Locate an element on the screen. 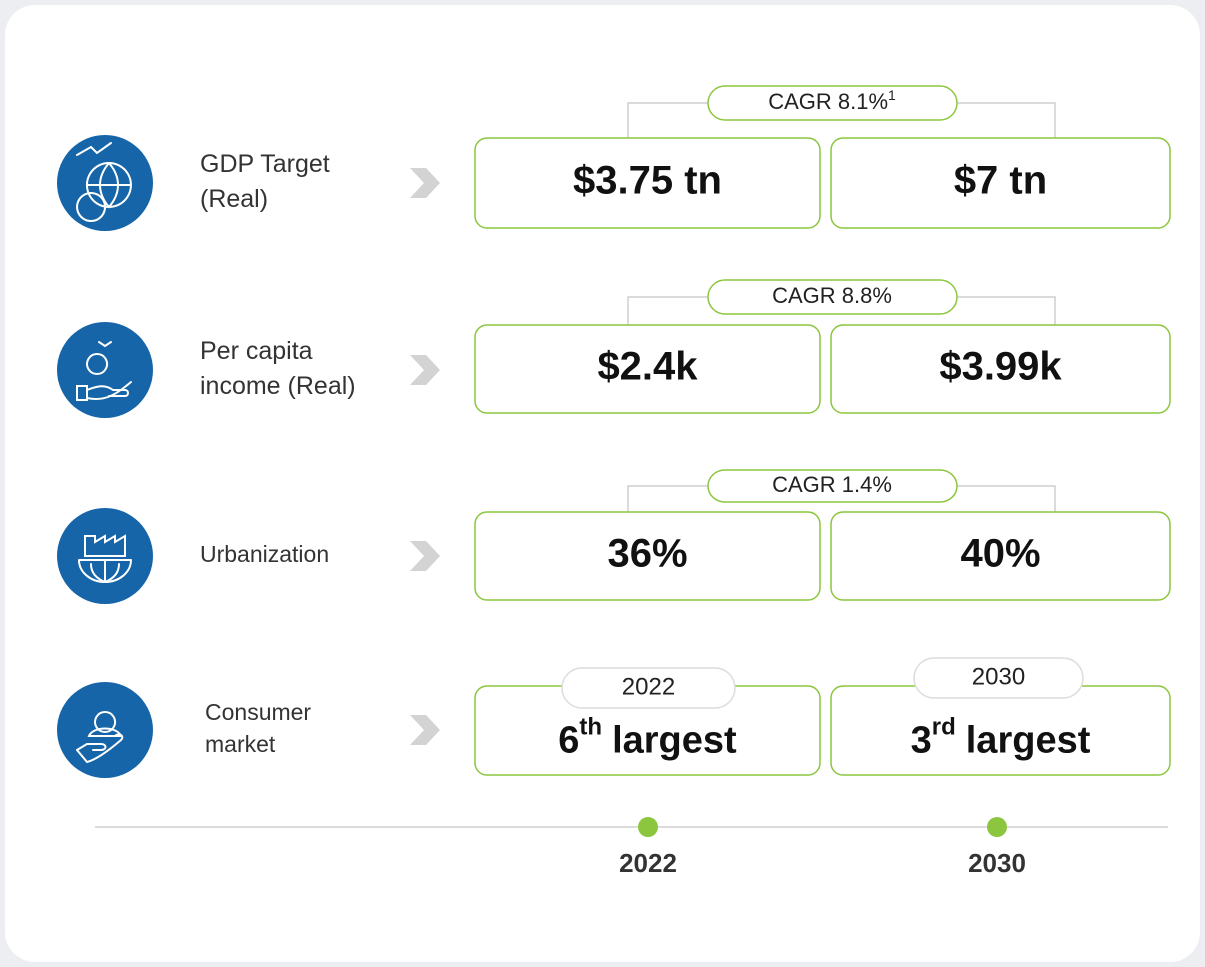  value-label: 36% is located at coordinates (647, 554).